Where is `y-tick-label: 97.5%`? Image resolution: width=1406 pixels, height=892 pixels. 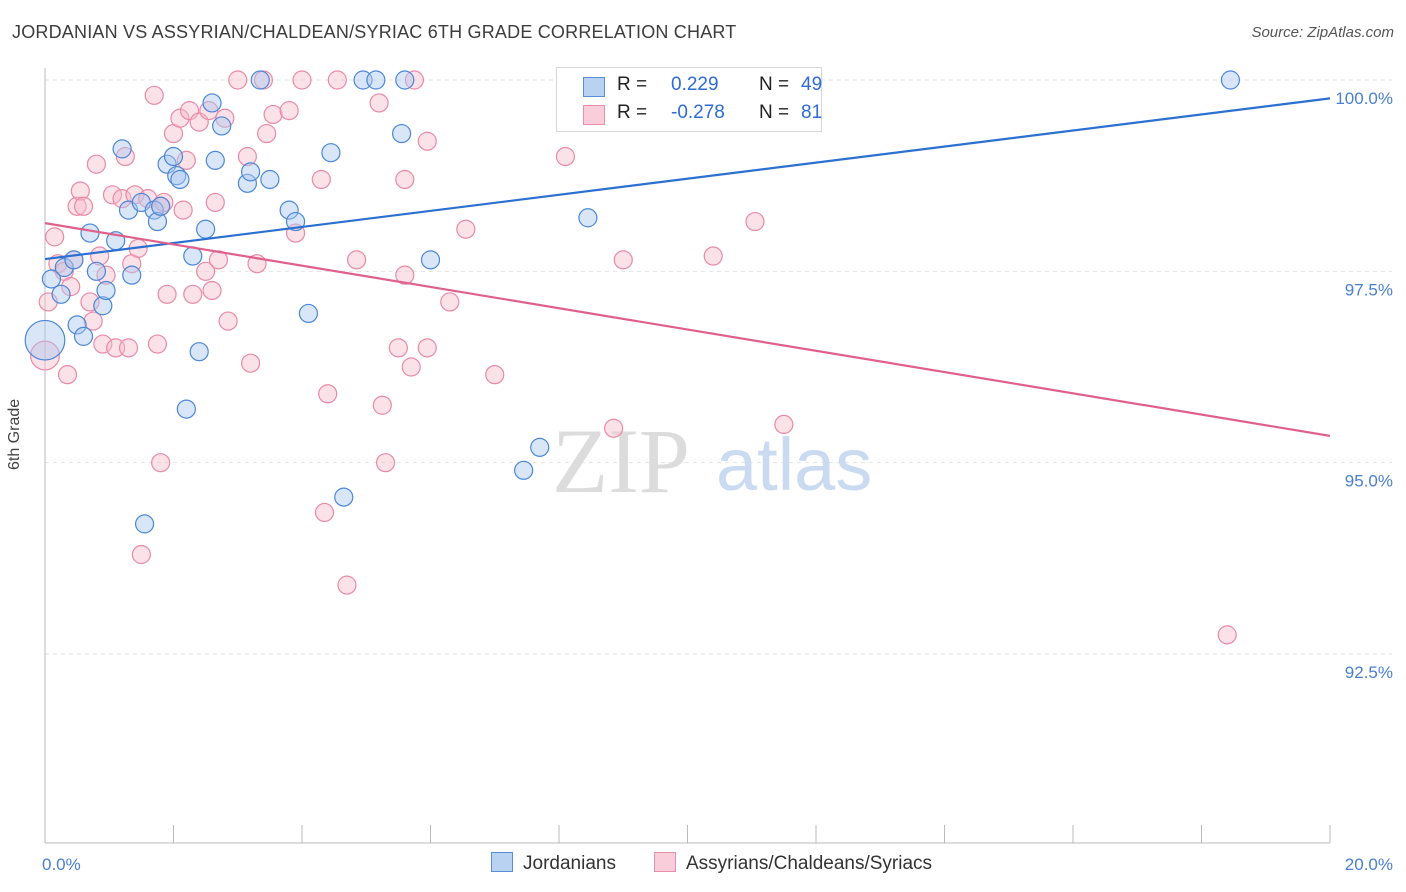
y-tick-label: 97.5% is located at coordinates (1369, 289).